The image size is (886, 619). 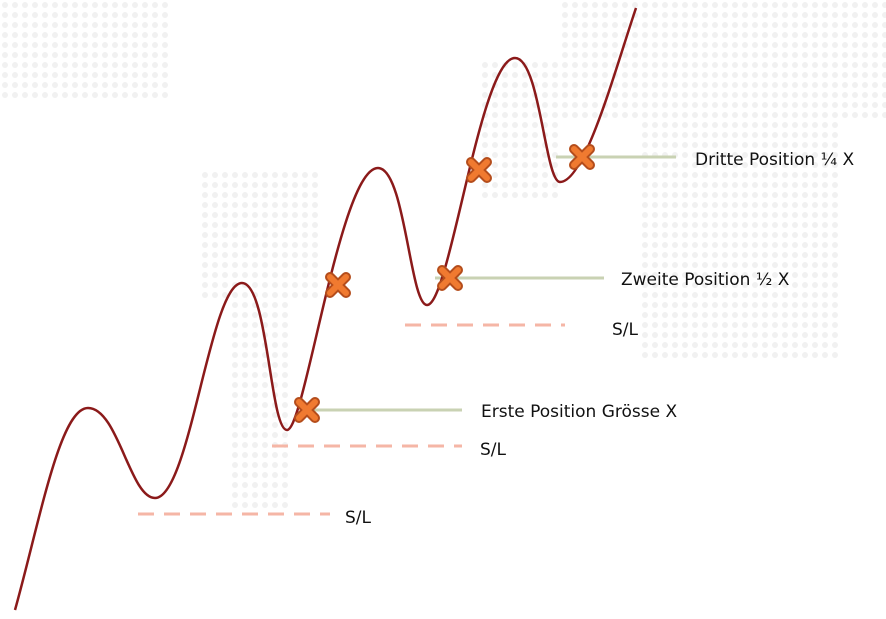 What do you see at coordinates (579, 412) in the screenshot?
I see `position-label: Erste Position Grösse X` at bounding box center [579, 412].